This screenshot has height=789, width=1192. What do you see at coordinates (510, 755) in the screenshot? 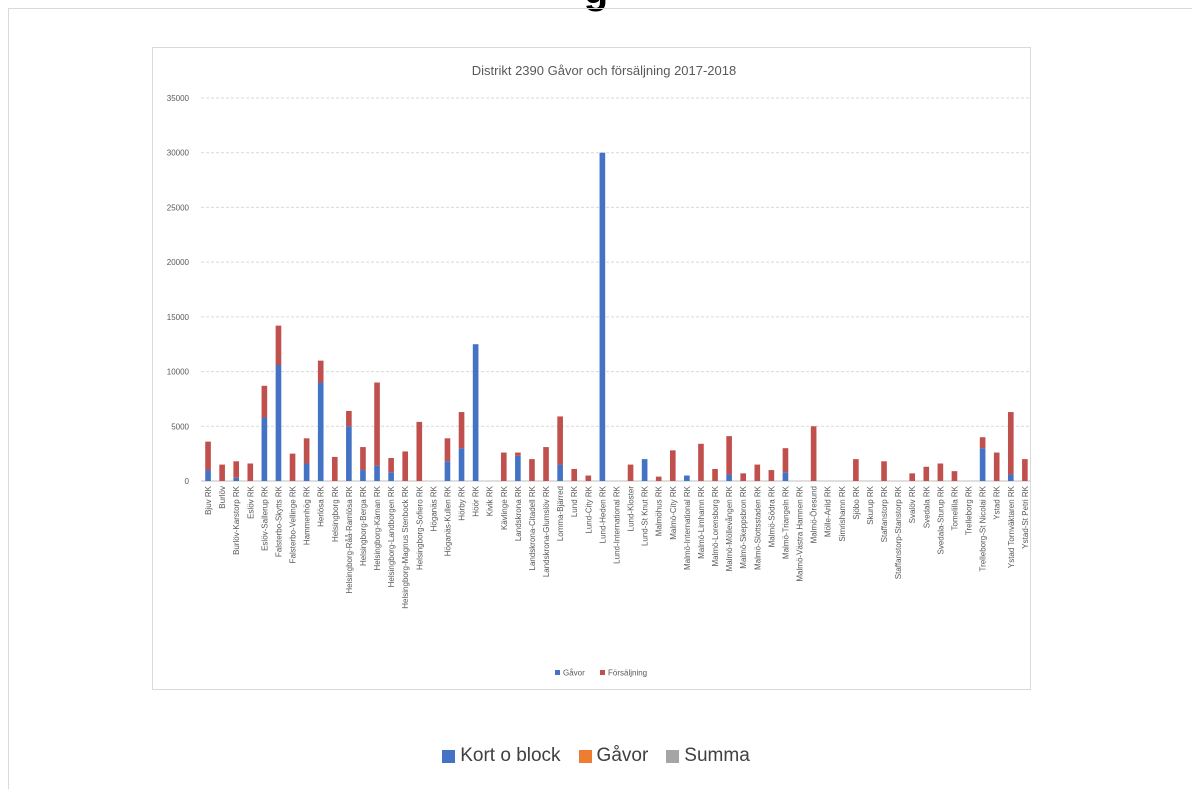
I see `outer-legend-label-kort: Kort o block` at bounding box center [510, 755].